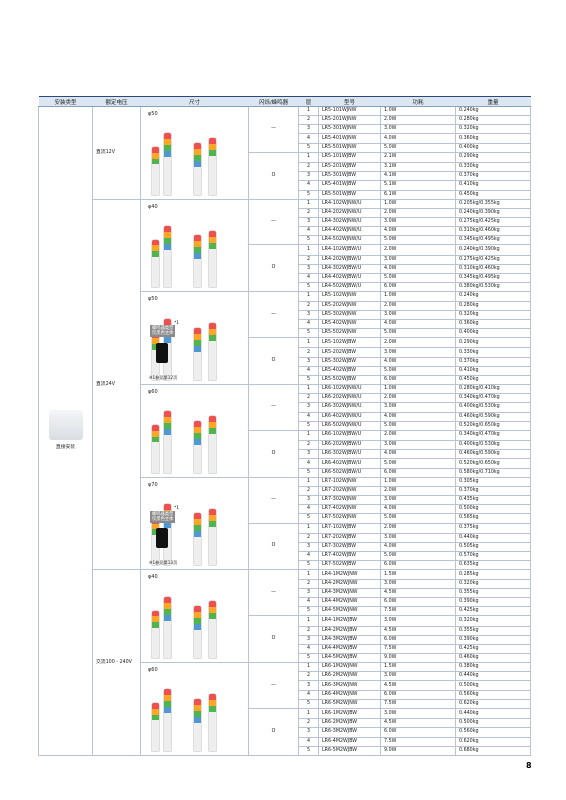 Image resolution: width=566 pixels, height=800 pixels. I want to click on column-header: 重量, so click(493, 101).